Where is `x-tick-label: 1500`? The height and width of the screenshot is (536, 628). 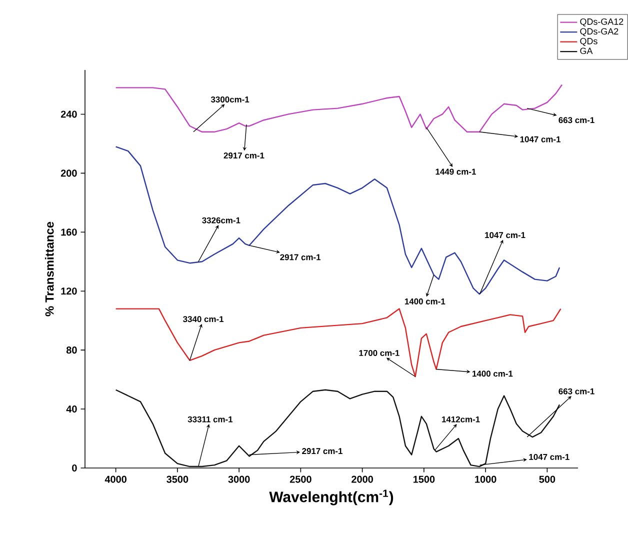 x-tick-label: 1500 is located at coordinates (424, 479).